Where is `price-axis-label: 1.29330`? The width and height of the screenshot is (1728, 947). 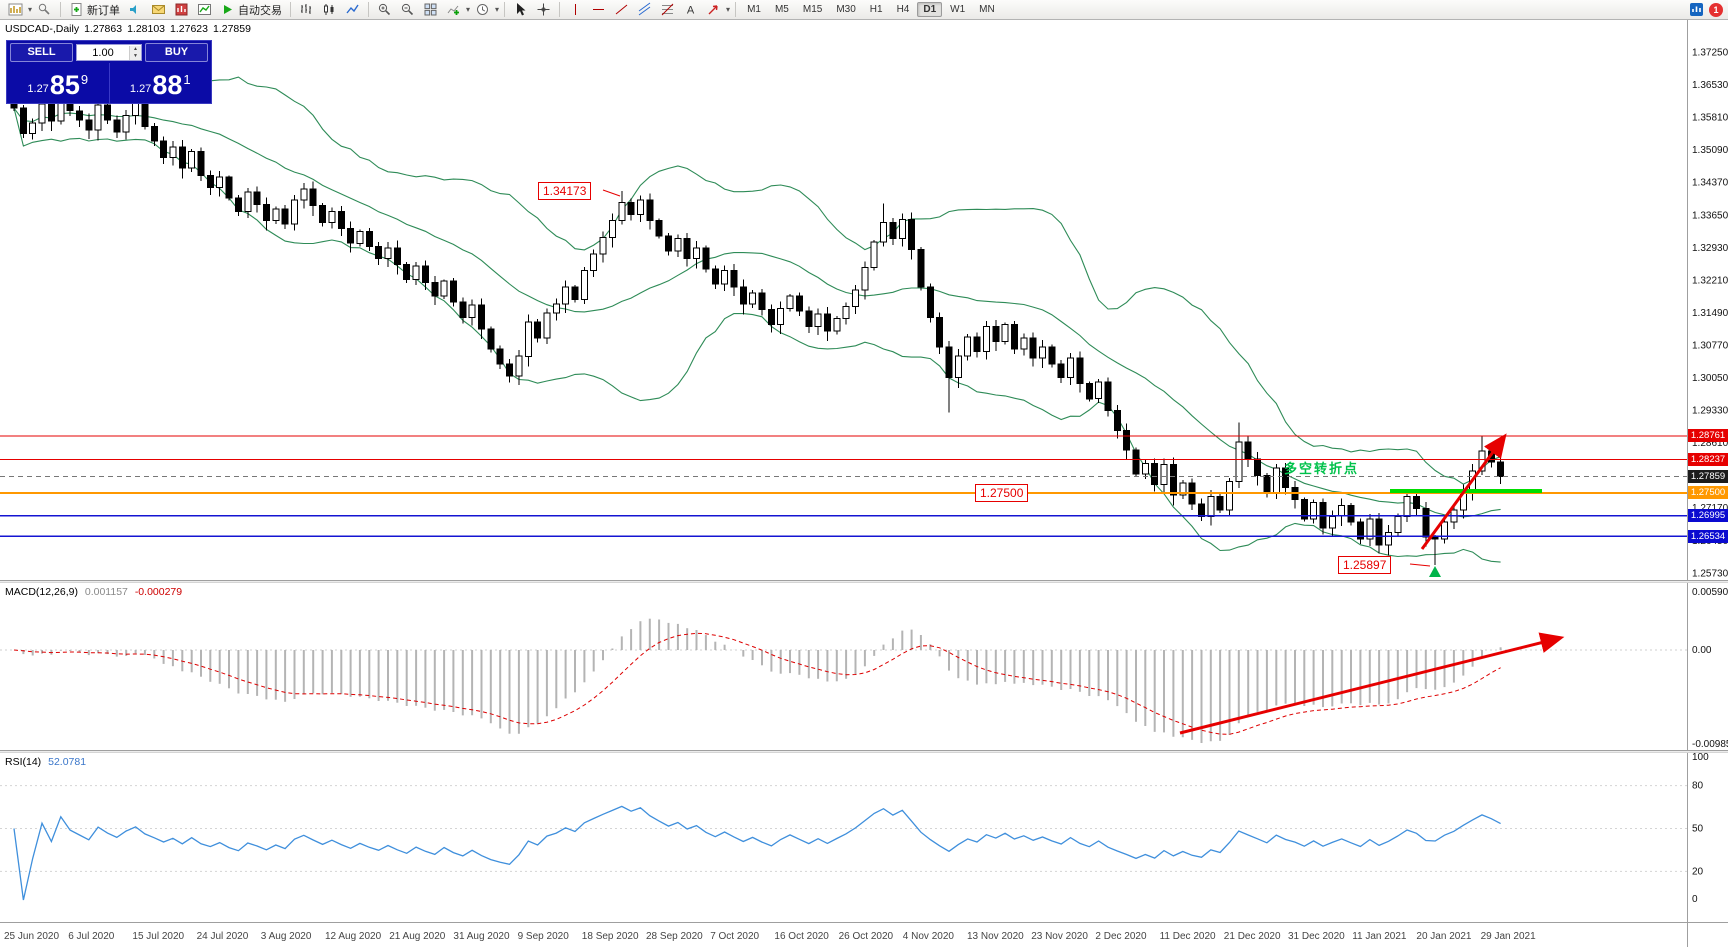 price-axis-label: 1.29330 is located at coordinates (1710, 411).